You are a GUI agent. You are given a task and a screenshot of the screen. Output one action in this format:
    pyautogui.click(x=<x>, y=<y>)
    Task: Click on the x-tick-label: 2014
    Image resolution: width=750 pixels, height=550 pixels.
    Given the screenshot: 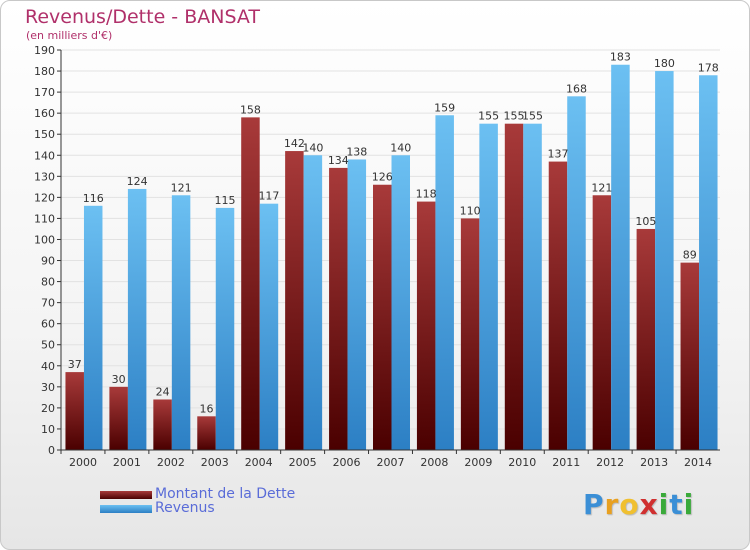 What is the action you would take?
    pyautogui.click(x=698, y=462)
    